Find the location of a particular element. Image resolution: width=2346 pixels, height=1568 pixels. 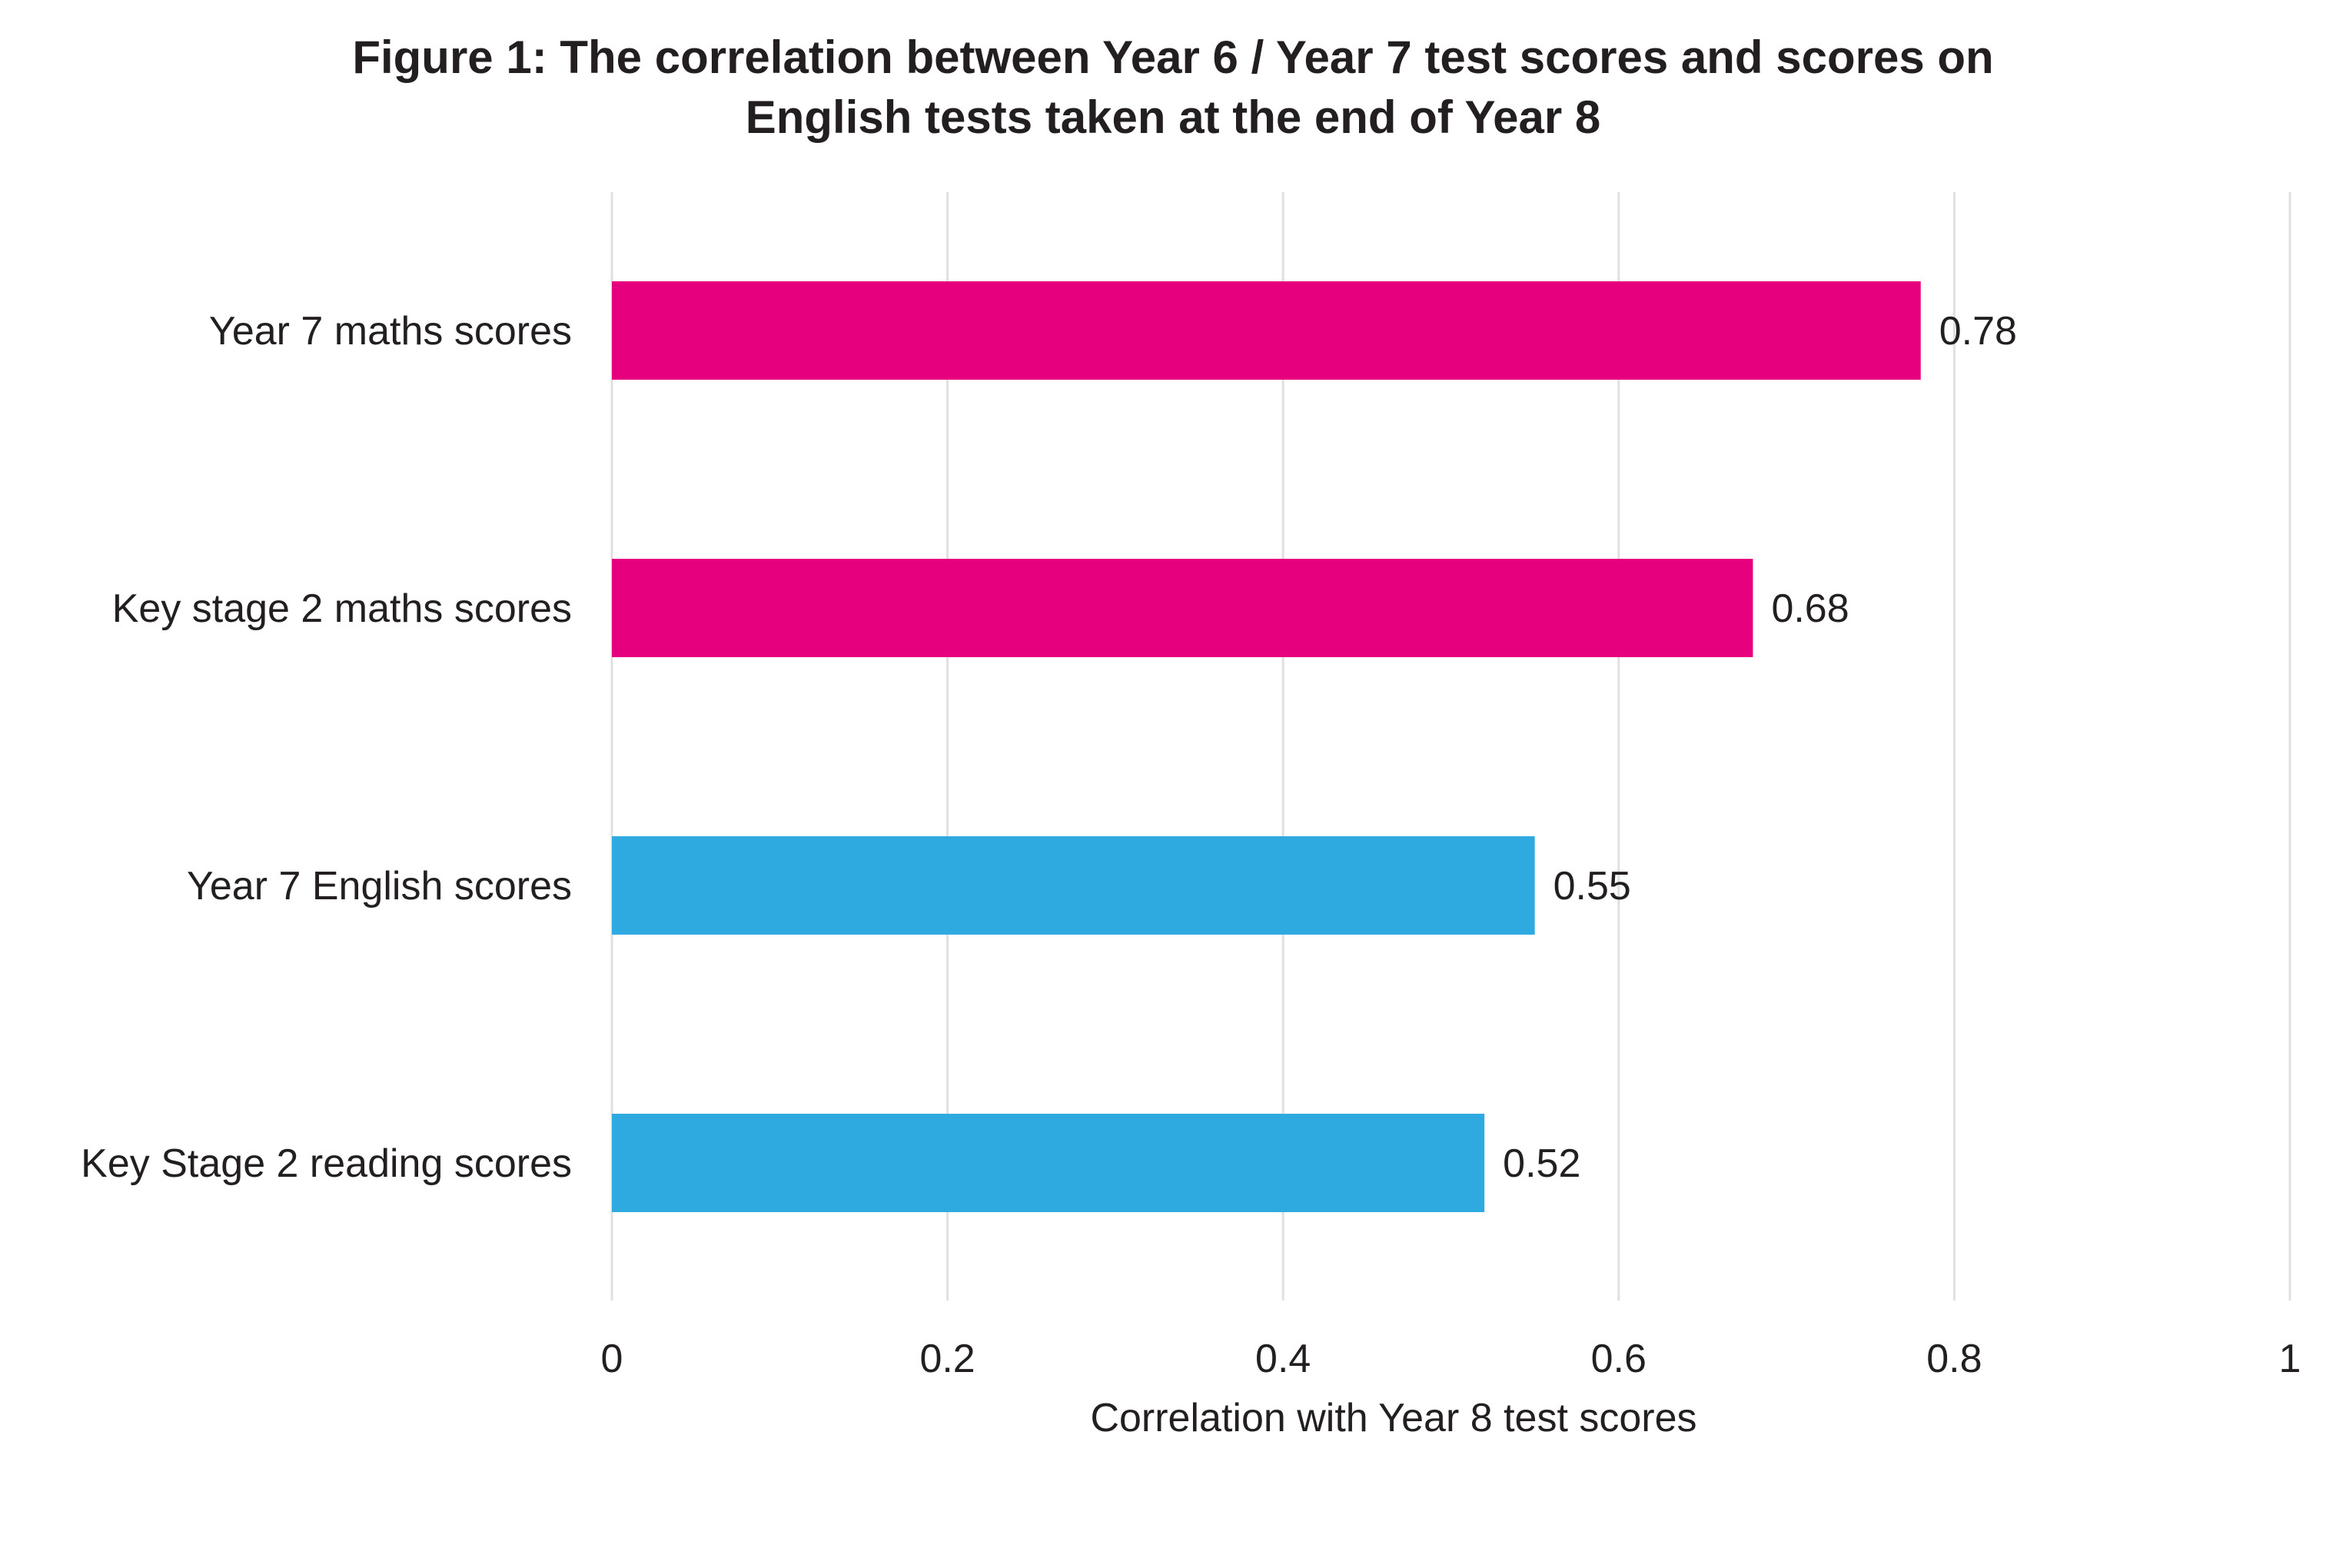

value-label: 0.52 is located at coordinates (1541, 1163).